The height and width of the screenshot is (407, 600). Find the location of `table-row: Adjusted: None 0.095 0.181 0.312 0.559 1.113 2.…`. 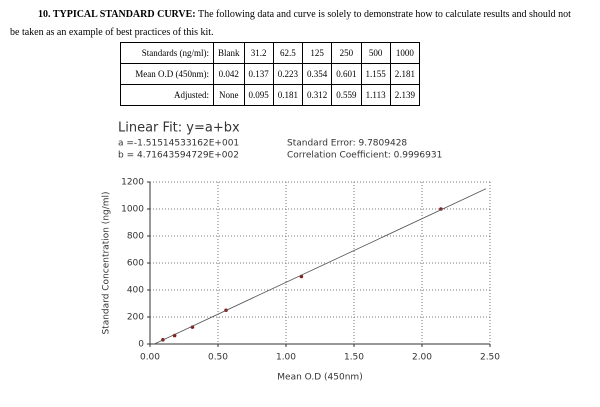

table-row: Adjusted: None 0.095 0.181 0.312 0.559 1.113 2.… is located at coordinates (270, 95).